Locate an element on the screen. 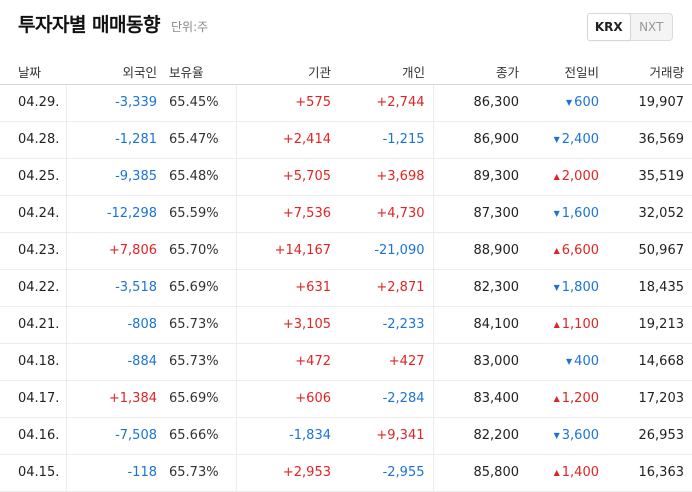 This screenshot has height=492, width=692. close-price-cell: 86,300 is located at coordinates (479, 103).